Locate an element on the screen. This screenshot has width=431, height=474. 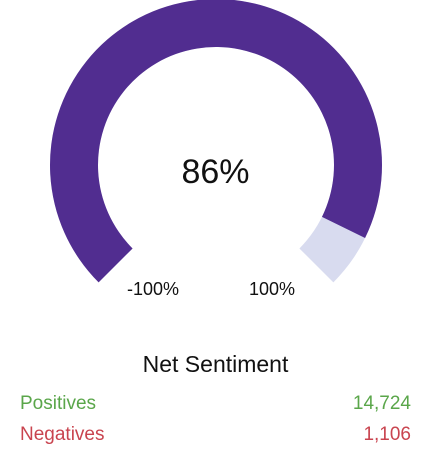
positives-value: 14,724 is located at coordinates (381, 403).